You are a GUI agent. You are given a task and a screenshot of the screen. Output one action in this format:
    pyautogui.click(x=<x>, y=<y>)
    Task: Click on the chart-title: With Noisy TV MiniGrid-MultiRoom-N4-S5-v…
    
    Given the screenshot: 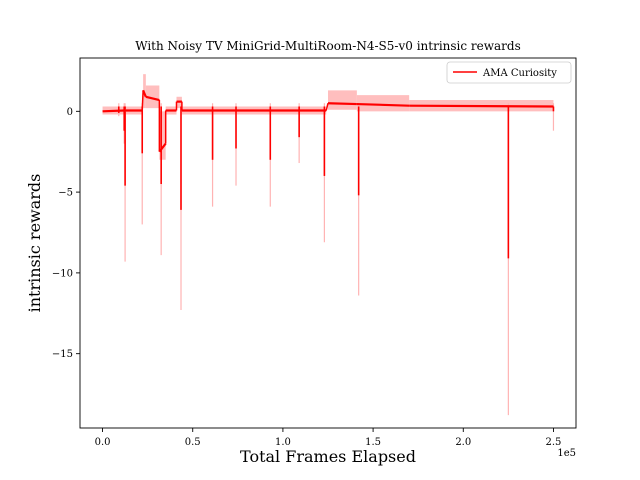 What is the action you would take?
    pyautogui.click(x=328, y=46)
    